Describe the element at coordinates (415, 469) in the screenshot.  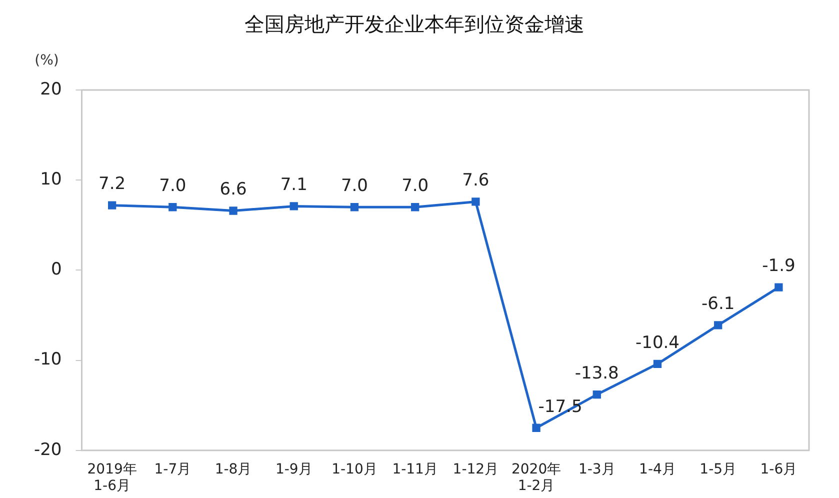
I see `x-tick-label: 1-11月` at that location.